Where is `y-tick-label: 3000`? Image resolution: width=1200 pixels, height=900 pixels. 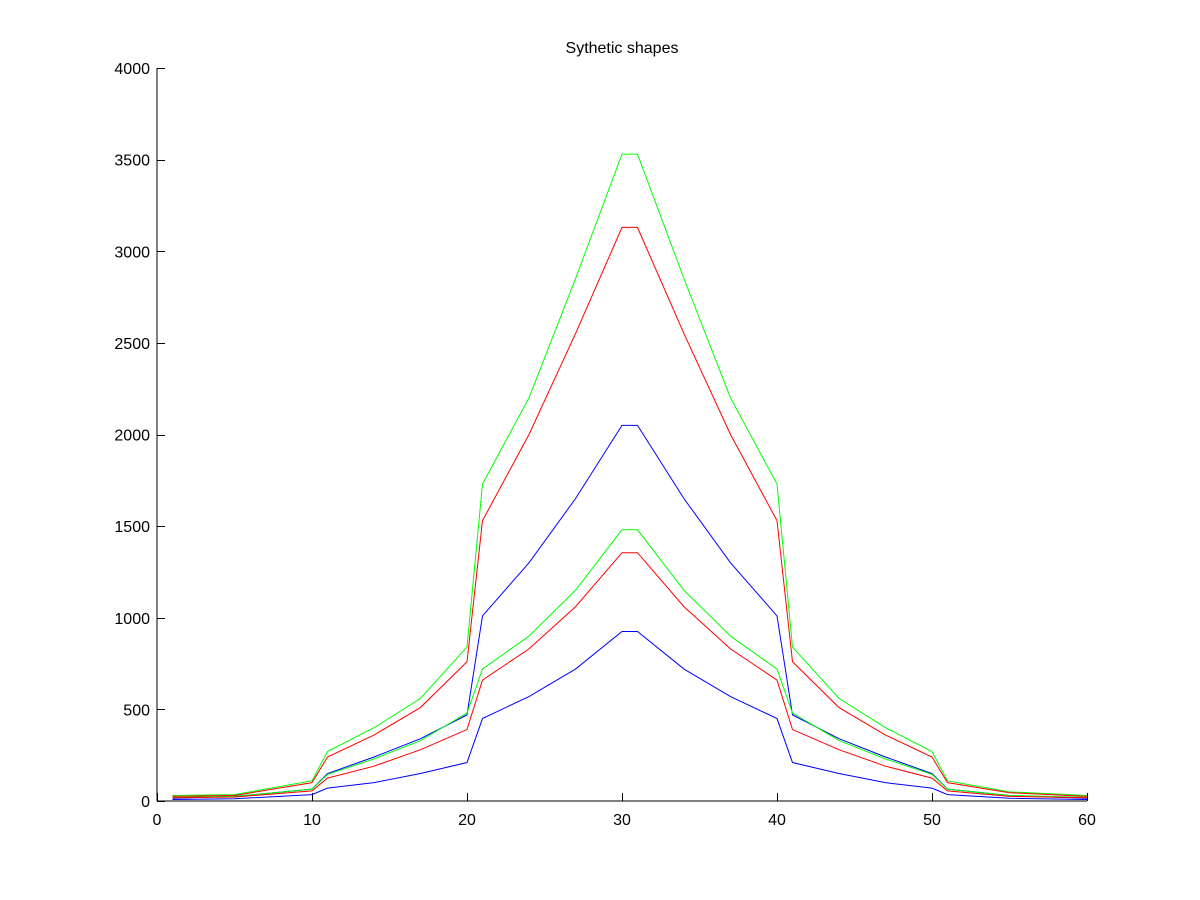
y-tick-label: 3000 is located at coordinates (132, 252).